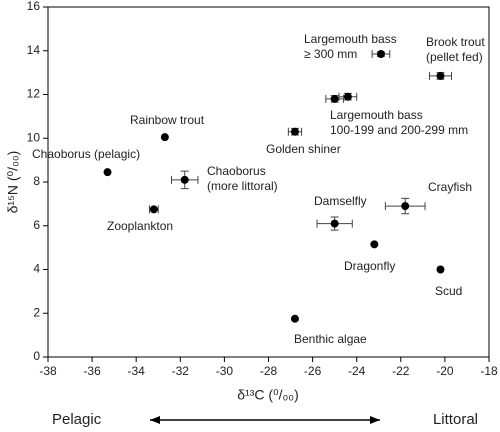 The height and width of the screenshot is (432, 500). I want to click on y-tick-label: 6, so click(36, 225).